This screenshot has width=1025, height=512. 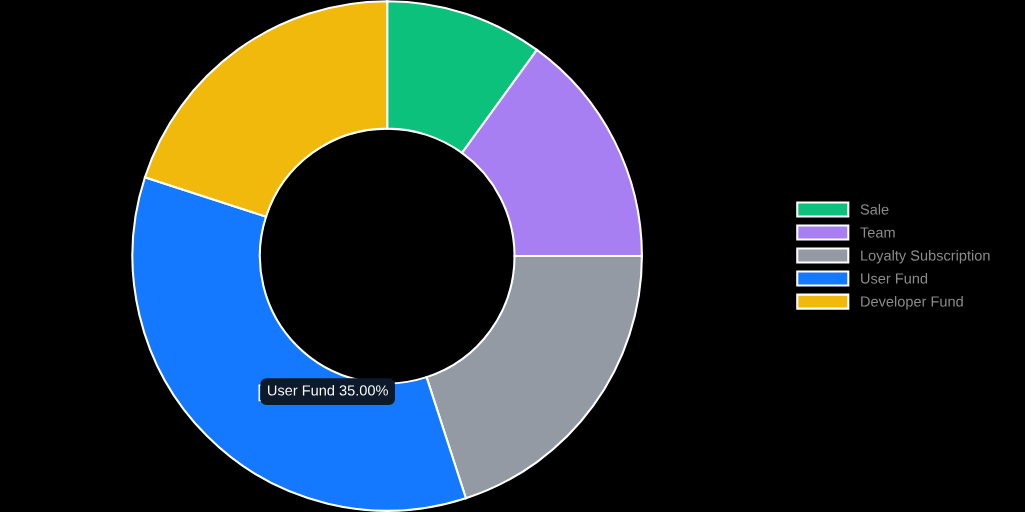 I want to click on legend-label: User Fund, so click(x=894, y=278).